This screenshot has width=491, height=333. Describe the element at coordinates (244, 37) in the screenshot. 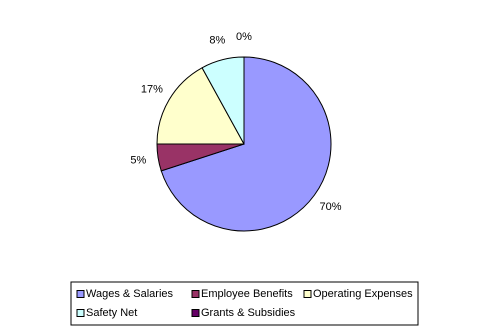

I see `data-label: 0%` at that location.